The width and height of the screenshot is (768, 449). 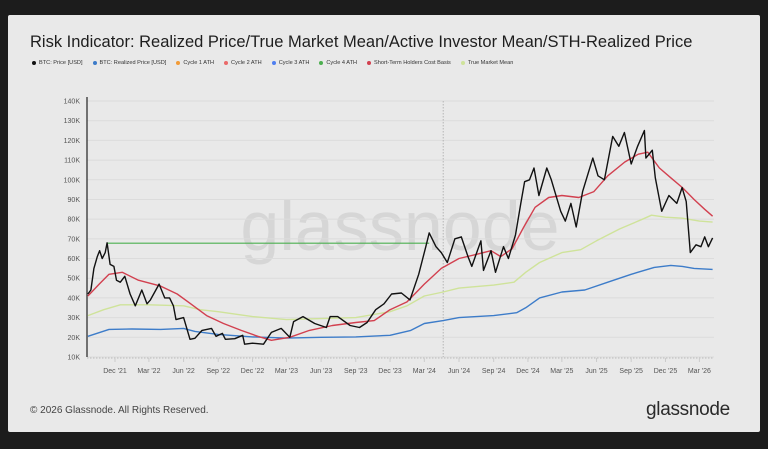 What do you see at coordinates (72, 180) in the screenshot?
I see `y-tick-label: 100K` at bounding box center [72, 180].